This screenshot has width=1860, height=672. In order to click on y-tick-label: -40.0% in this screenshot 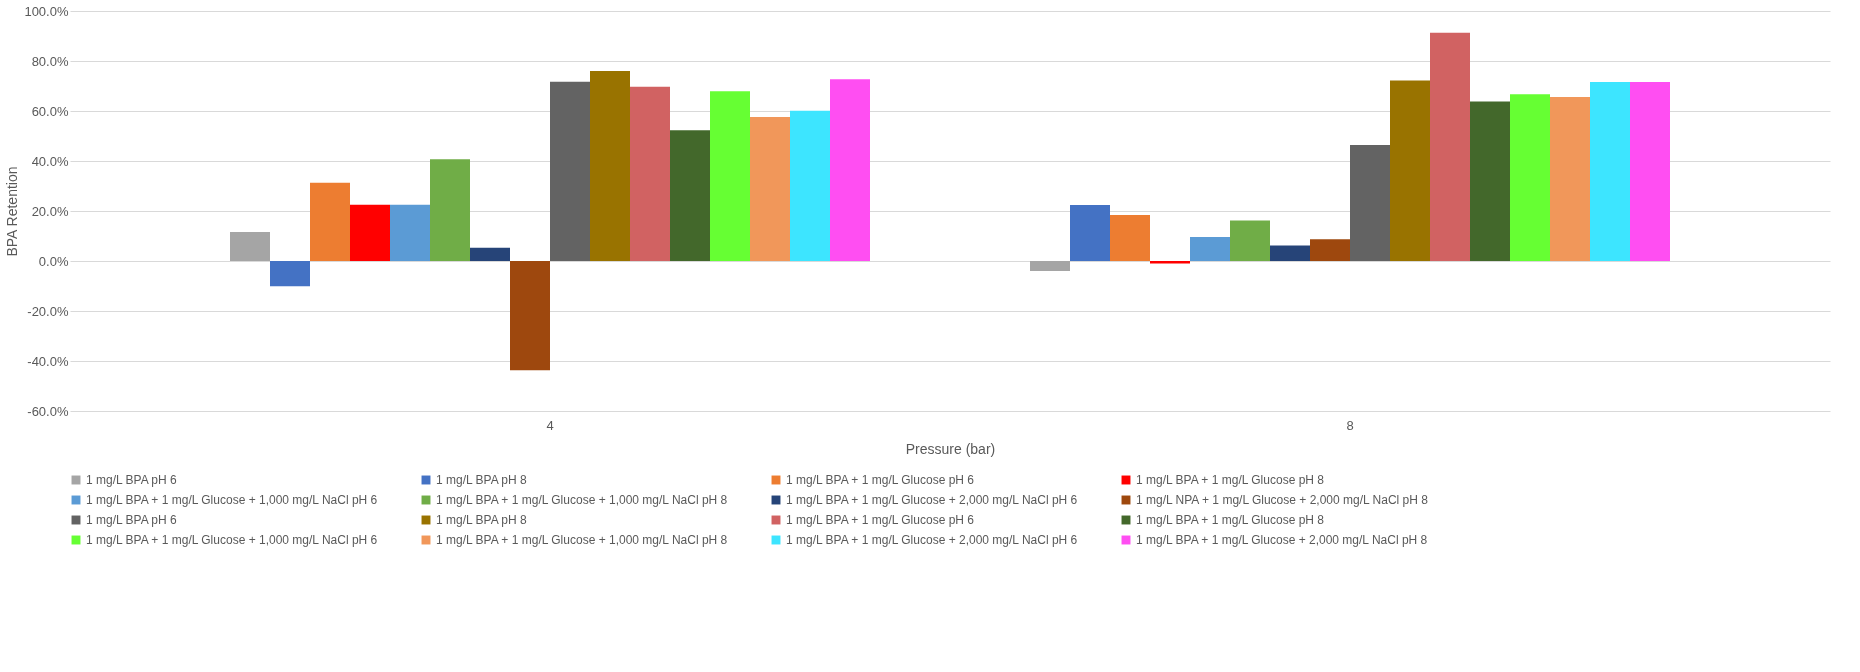, I will do `click(48, 361)`.